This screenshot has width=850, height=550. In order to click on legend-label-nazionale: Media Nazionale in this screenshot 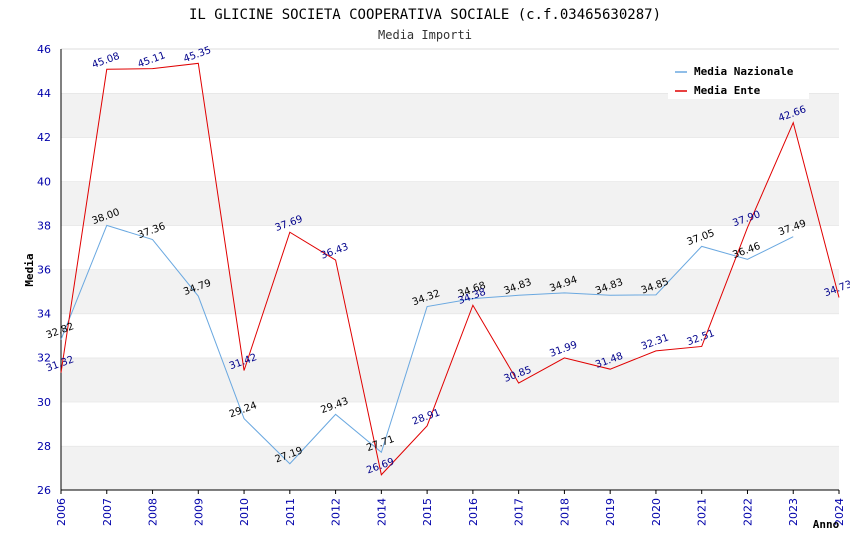, I will do `click(744, 71)`.